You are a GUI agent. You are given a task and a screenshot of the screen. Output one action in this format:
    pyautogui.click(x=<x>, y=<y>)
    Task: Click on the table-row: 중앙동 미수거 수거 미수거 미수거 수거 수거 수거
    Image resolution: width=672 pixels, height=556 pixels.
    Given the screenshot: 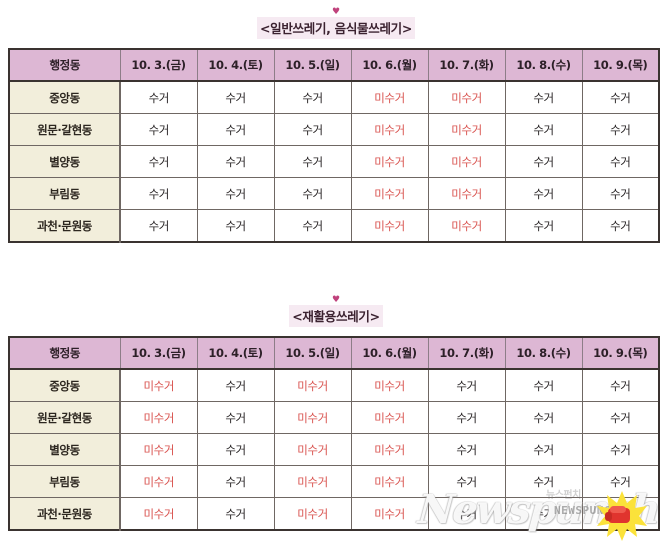 What is the action you would take?
    pyautogui.click(x=334, y=385)
    